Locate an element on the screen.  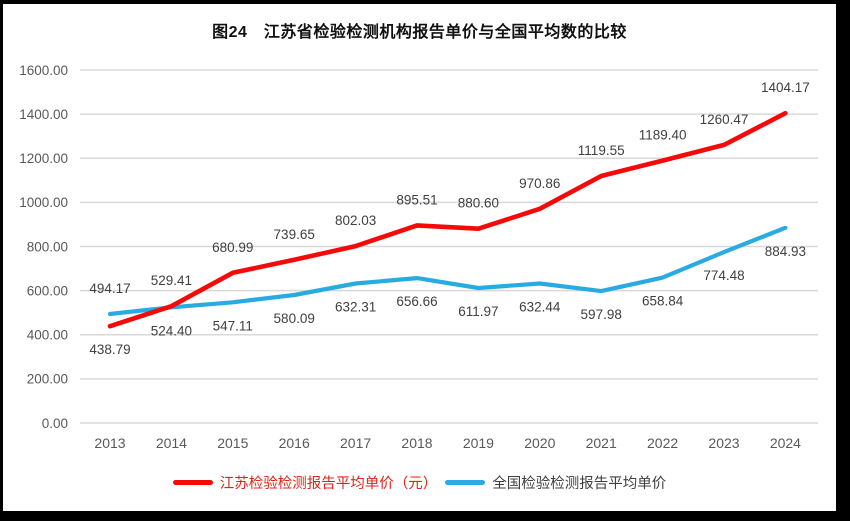
x-axis-tick-label: 2014 is located at coordinates (171, 443).